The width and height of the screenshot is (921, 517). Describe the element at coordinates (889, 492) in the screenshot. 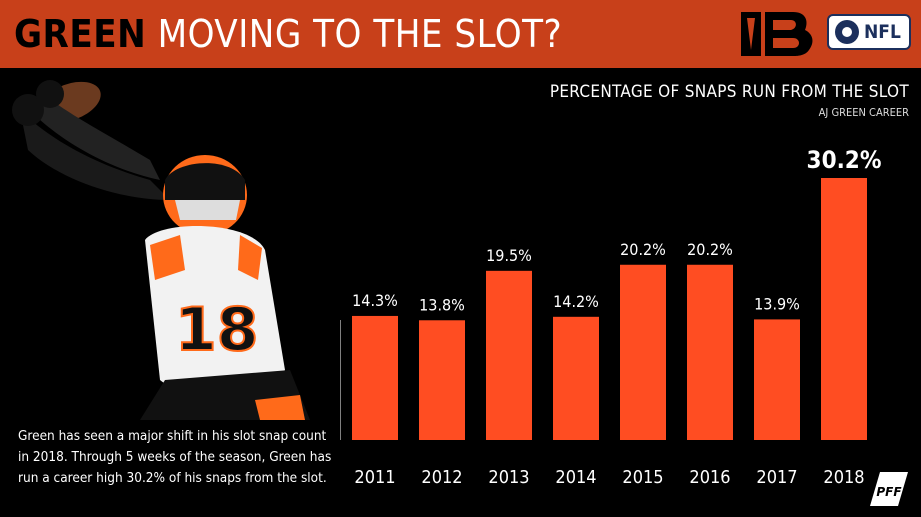

I see `pff-text: PFF` at that location.